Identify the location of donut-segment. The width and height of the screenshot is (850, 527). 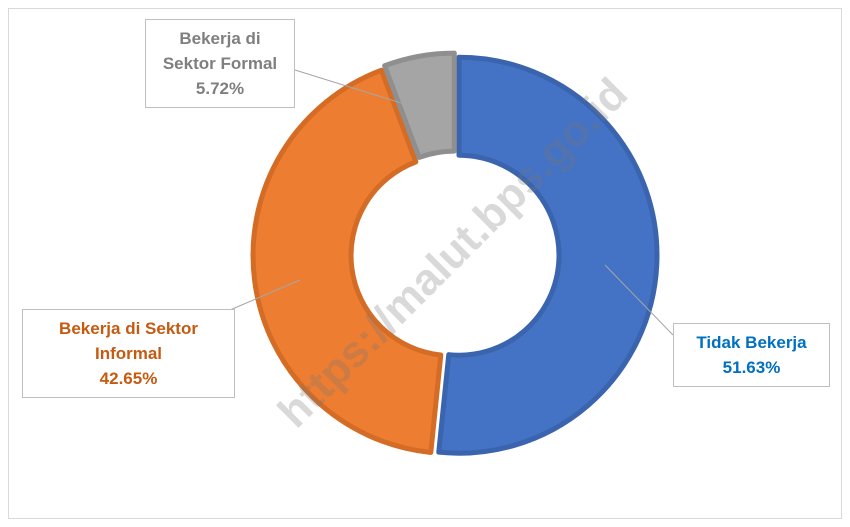
(419, 105).